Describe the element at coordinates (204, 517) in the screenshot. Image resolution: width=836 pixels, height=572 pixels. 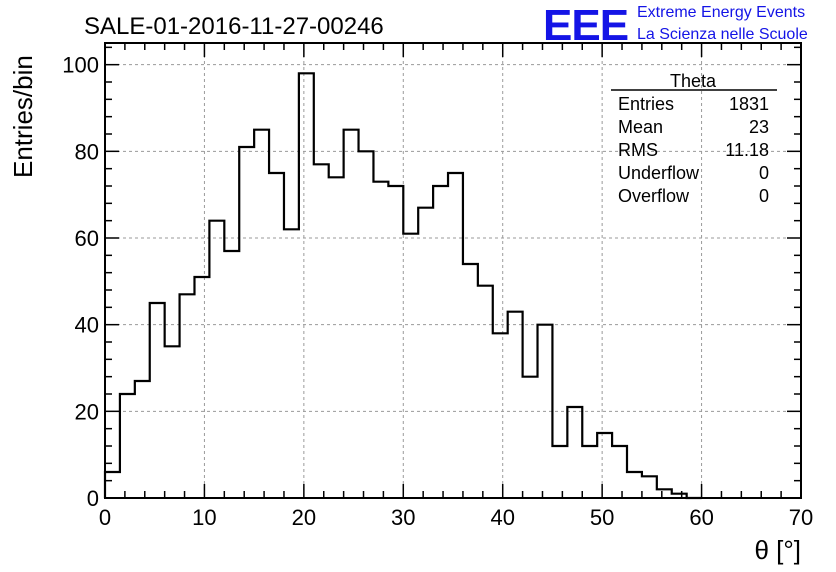
I see `x-tick-label-10: 10` at that location.